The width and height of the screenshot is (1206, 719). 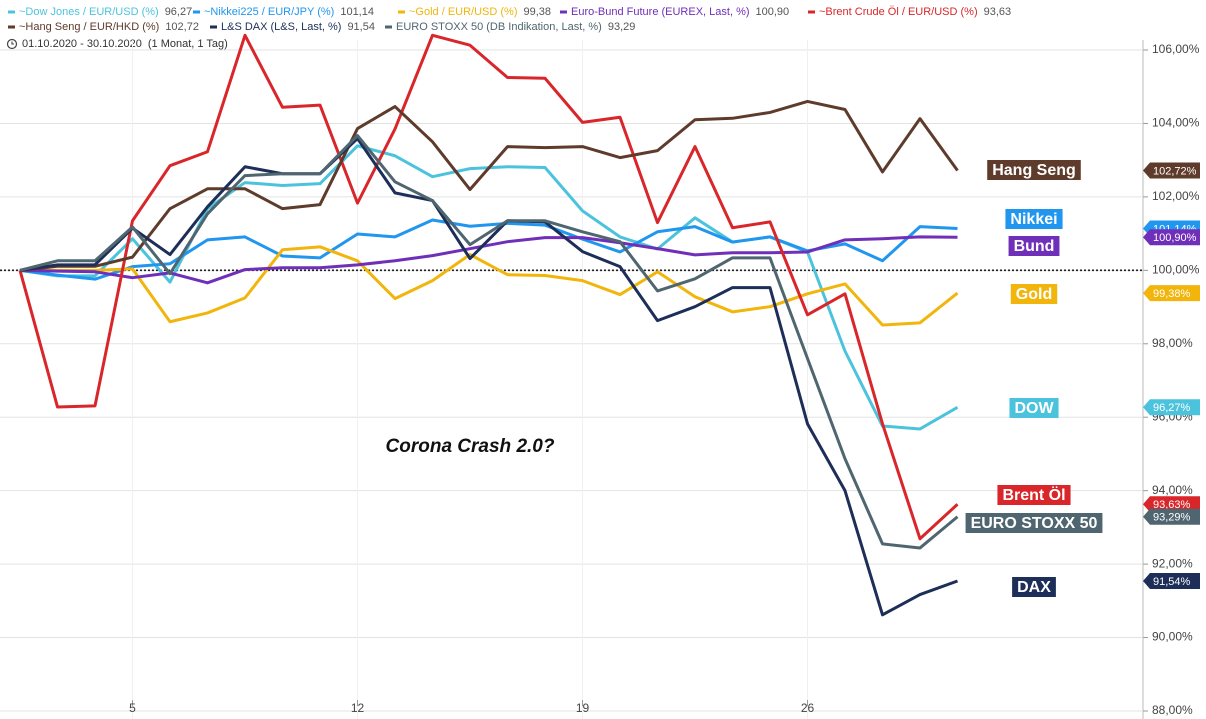 I want to click on legend-value: 101,14, so click(x=357, y=12).